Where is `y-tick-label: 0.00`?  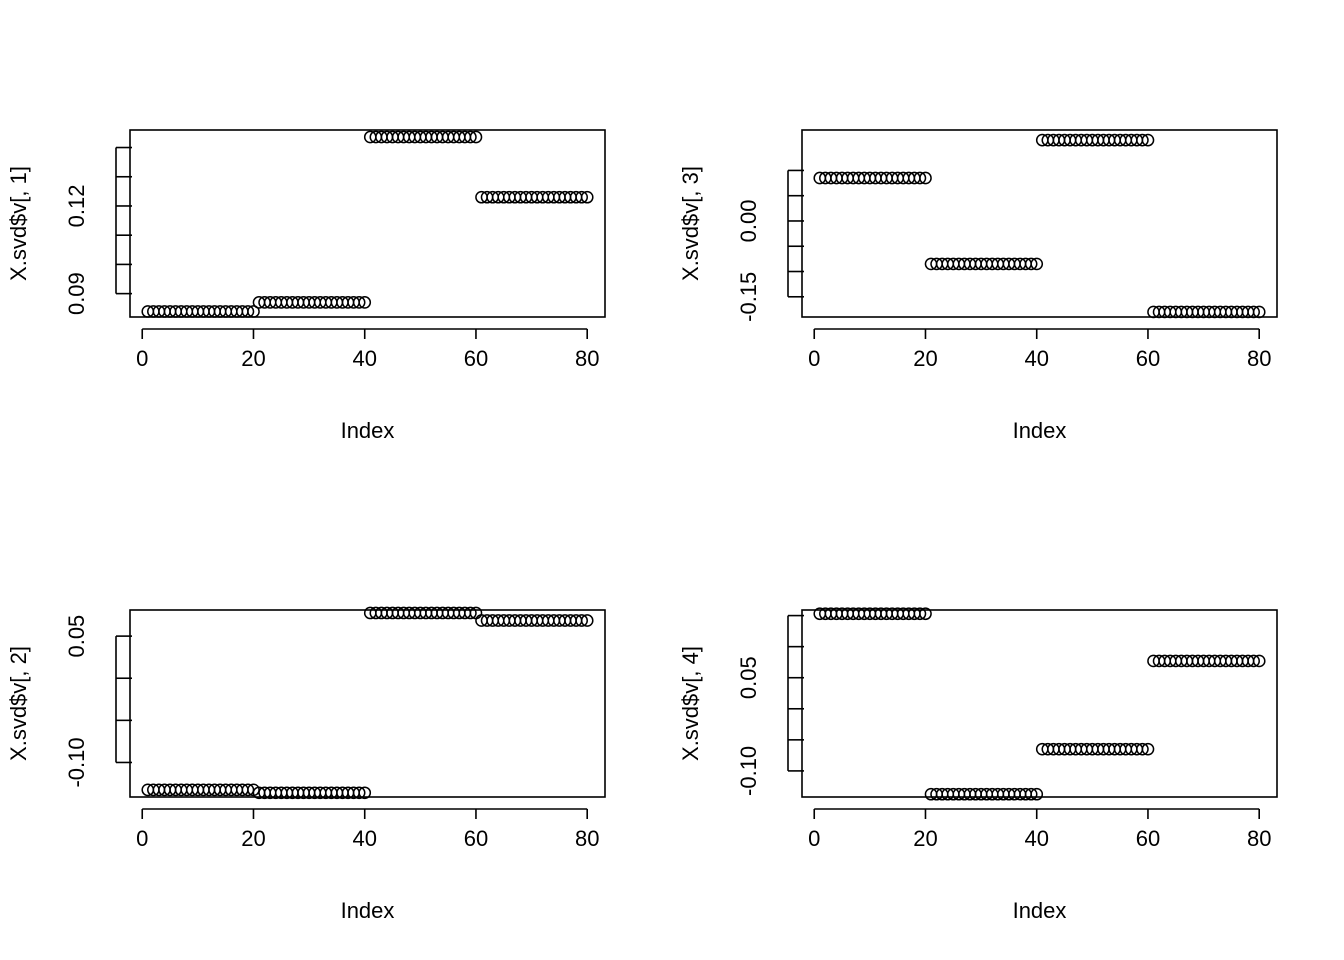 y-tick-label: 0.00 is located at coordinates (748, 221).